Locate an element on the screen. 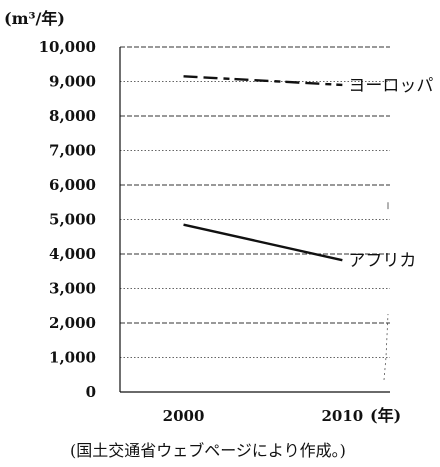  series-line-europe is located at coordinates (263, 81).